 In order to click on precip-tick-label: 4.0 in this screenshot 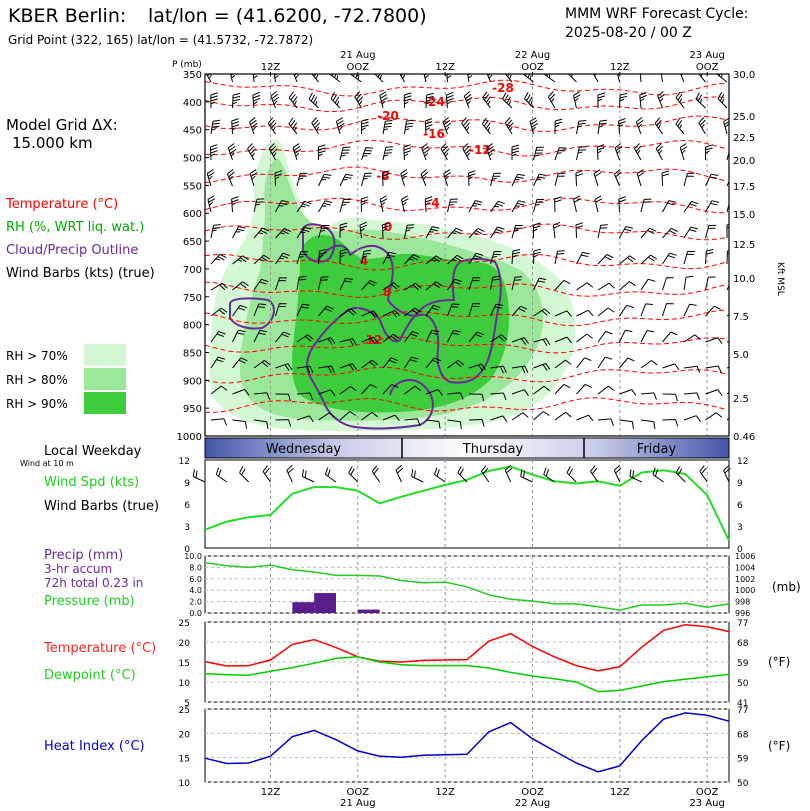, I will do `click(195, 590)`.